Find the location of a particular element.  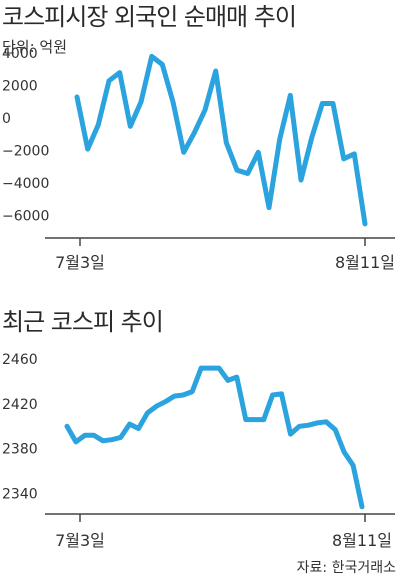

chart2-y-tick-label: 2380 is located at coordinates (20, 450).